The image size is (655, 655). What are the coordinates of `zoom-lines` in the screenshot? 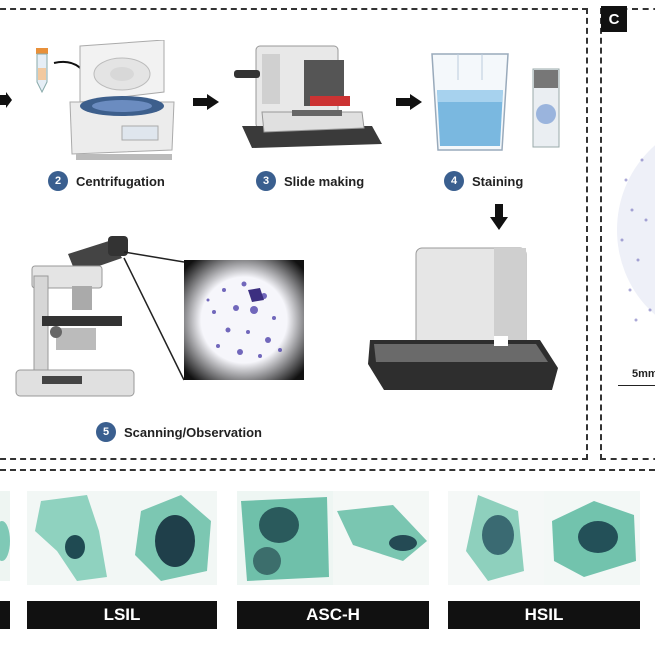 It's located at (154, 316).